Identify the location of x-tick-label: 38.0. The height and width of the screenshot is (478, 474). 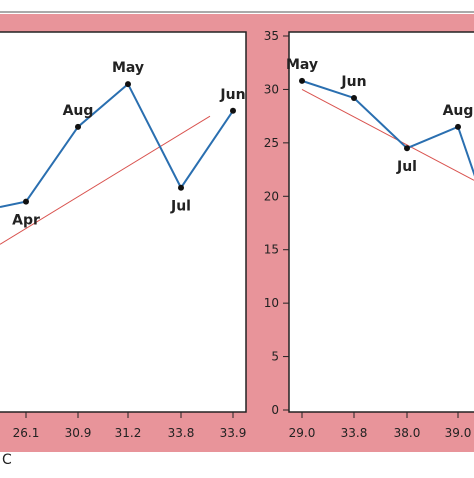
(407, 433).